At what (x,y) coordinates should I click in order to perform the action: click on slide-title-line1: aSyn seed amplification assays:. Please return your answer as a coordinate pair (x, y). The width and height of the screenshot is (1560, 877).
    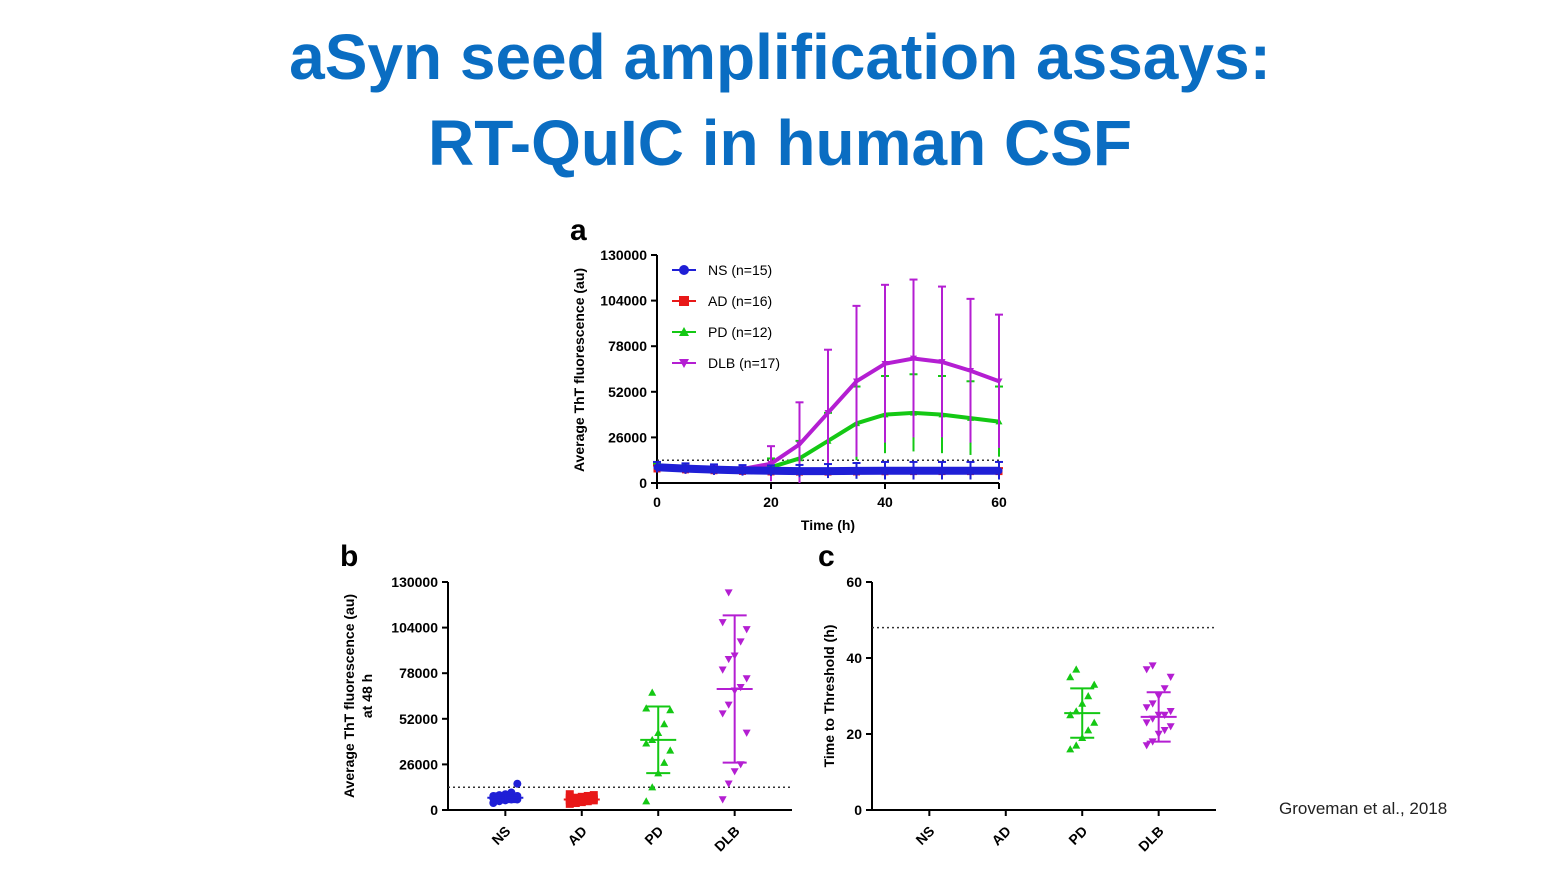
    Looking at the image, I should click on (780, 57).